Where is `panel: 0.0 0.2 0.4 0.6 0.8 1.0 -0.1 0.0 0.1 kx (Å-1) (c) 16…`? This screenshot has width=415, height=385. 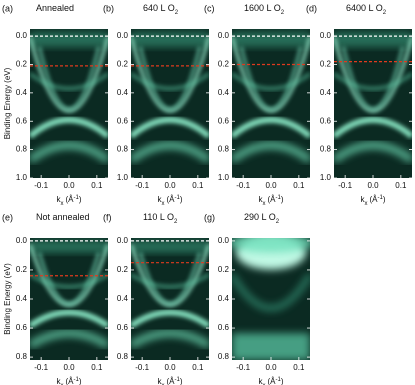
panel: 0.0 0.2 0.4 0.6 0.8 1.0 -0.1 0.0 0.1 kx (Å-1) (c) 16… is located at coordinates (257, 105).